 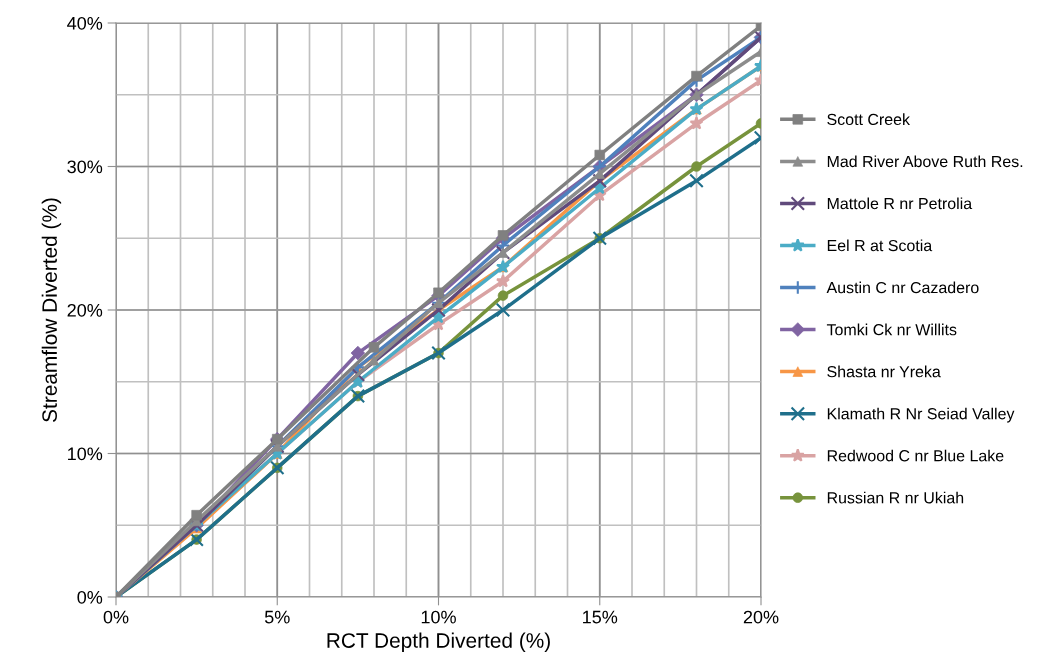 What do you see at coordinates (85, 310) in the screenshot?
I see `y-tick-label: 20%` at bounding box center [85, 310].